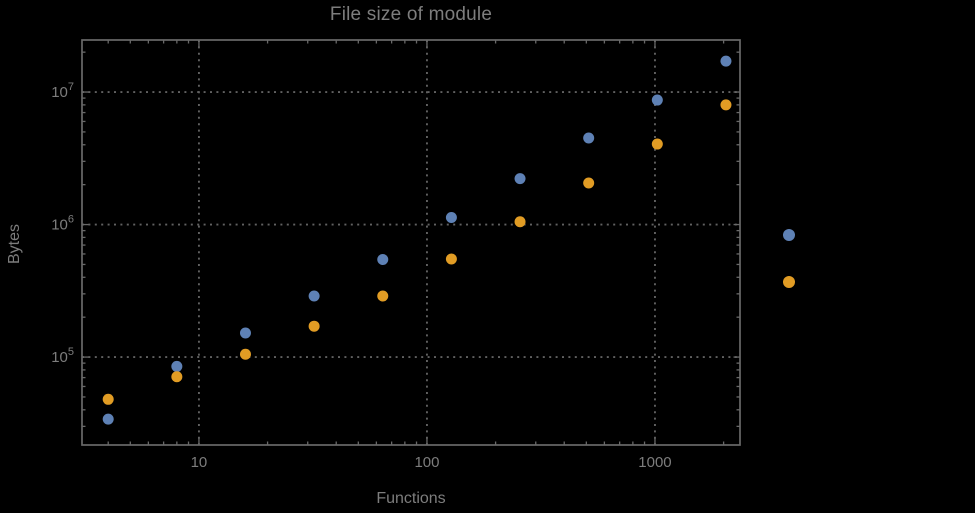  I want to click on y-tick-label: 10⁷, so click(62, 91).